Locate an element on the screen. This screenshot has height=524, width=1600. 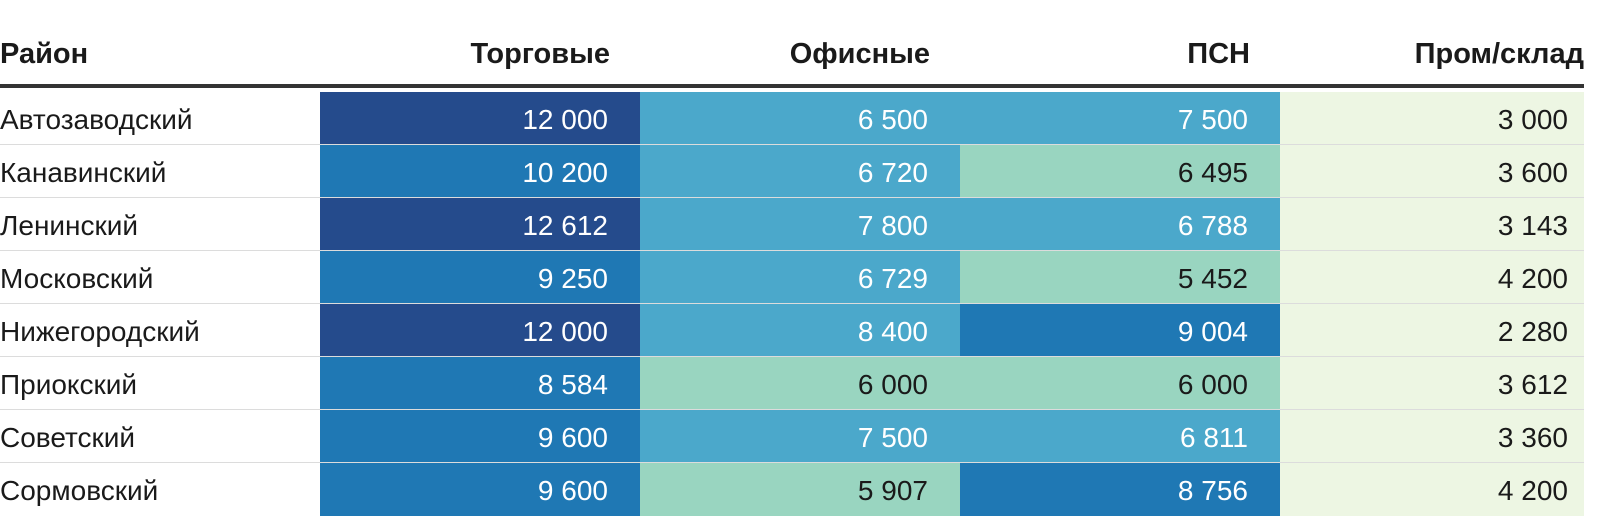
column-header-psn: ПСН is located at coordinates (1218, 54).